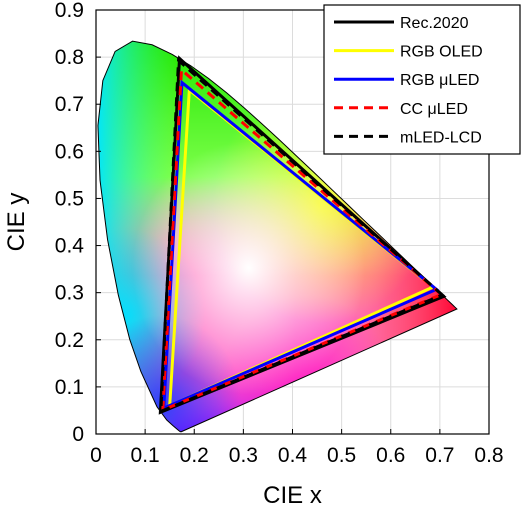  Describe the element at coordinates (439, 455) in the screenshot. I see `x-tick-label: 0.7` at that location.